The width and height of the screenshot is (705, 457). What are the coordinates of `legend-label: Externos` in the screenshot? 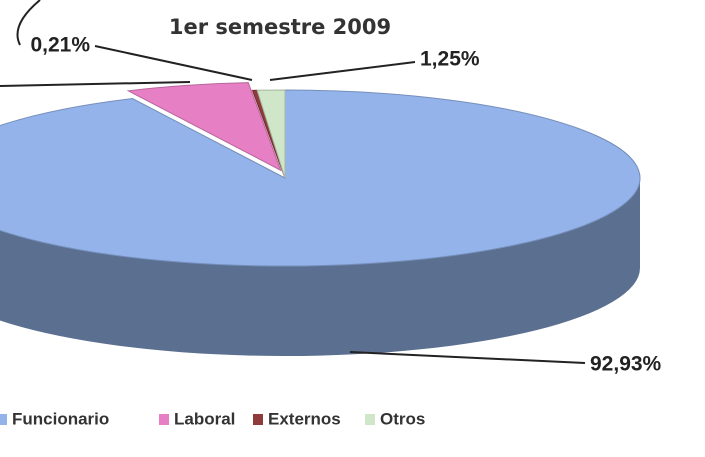 It's located at (304, 418).